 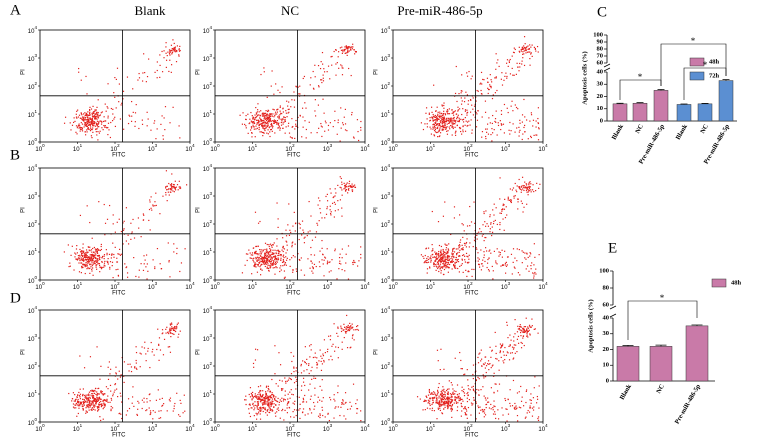 What do you see at coordinates (153, 285) in the screenshot?
I see `x-tick-label: 103` at bounding box center [153, 285].